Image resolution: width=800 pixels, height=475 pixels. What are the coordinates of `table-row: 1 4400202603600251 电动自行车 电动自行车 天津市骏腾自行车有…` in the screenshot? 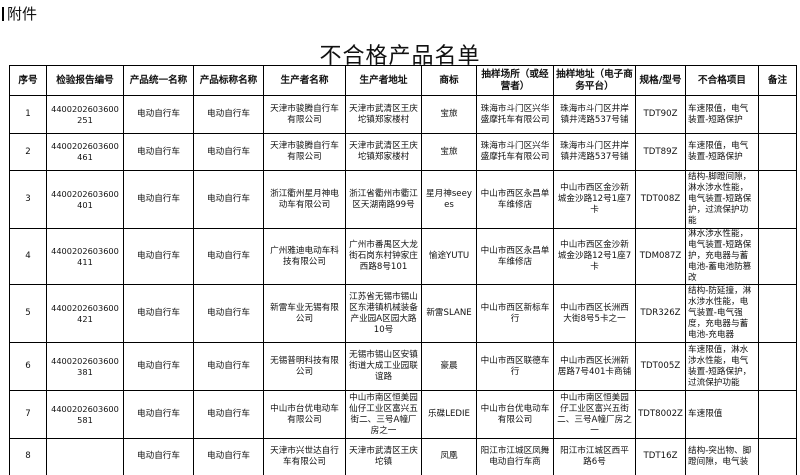 It's located at (403, 114).